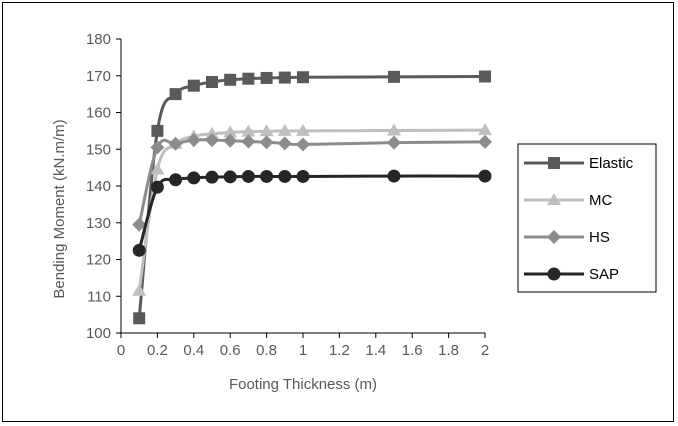 The image size is (678, 426). Describe the element at coordinates (99, 296) in the screenshot. I see `y-tick-label: 110` at that location.